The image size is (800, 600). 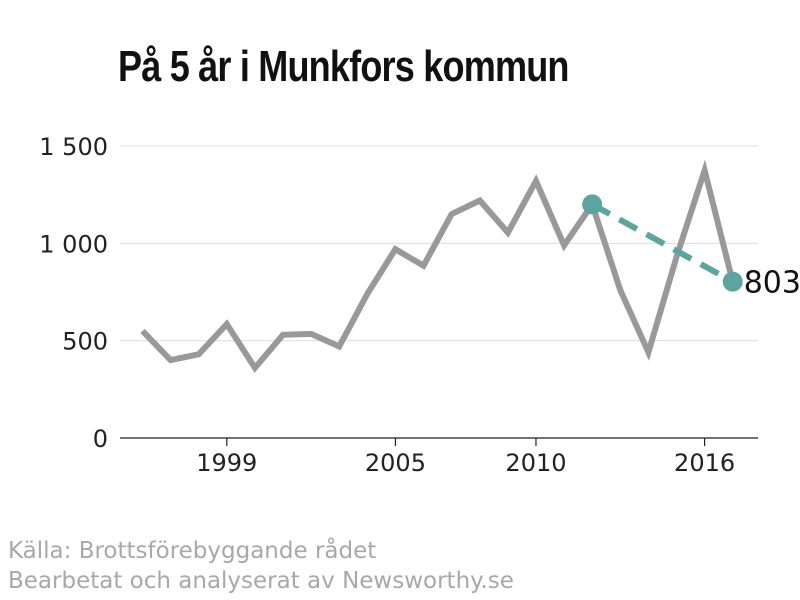 What do you see at coordinates (100, 439) in the screenshot?
I see `y-tick-label: 0` at bounding box center [100, 439].